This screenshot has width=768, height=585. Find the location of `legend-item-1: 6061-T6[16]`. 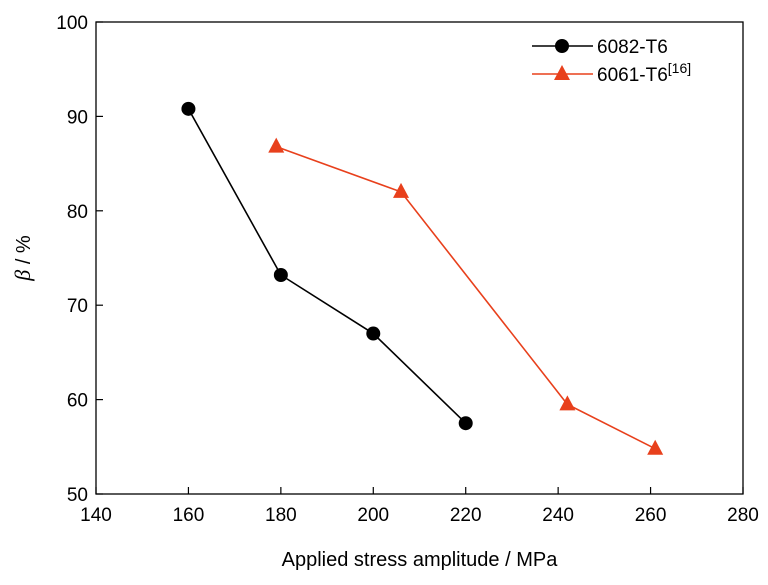

legend-item-1: 6061-T6[16] is located at coordinates (611, 73).